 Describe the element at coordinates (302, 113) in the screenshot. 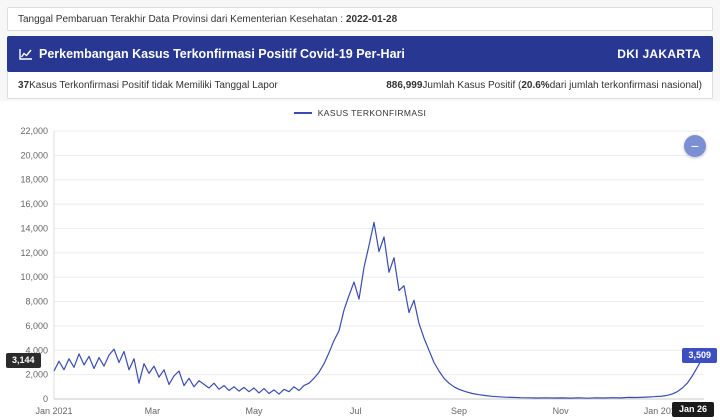

I see `legend-line-swatch` at that location.